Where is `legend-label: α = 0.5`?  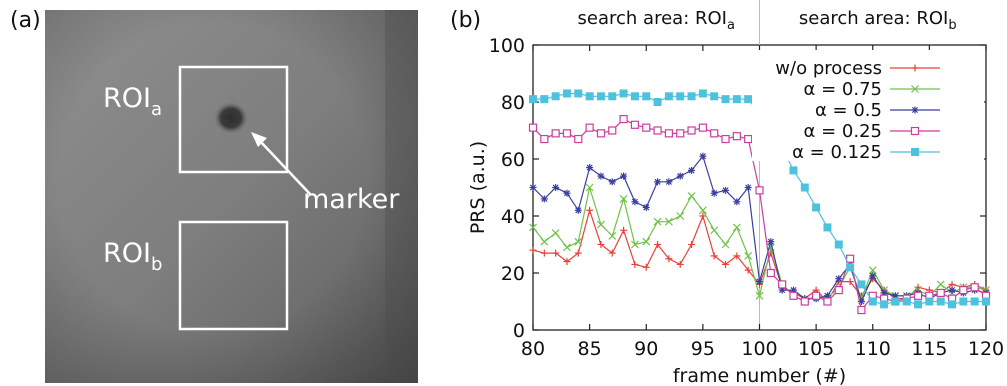
legend-label: α = 0.5 is located at coordinates (848, 110).